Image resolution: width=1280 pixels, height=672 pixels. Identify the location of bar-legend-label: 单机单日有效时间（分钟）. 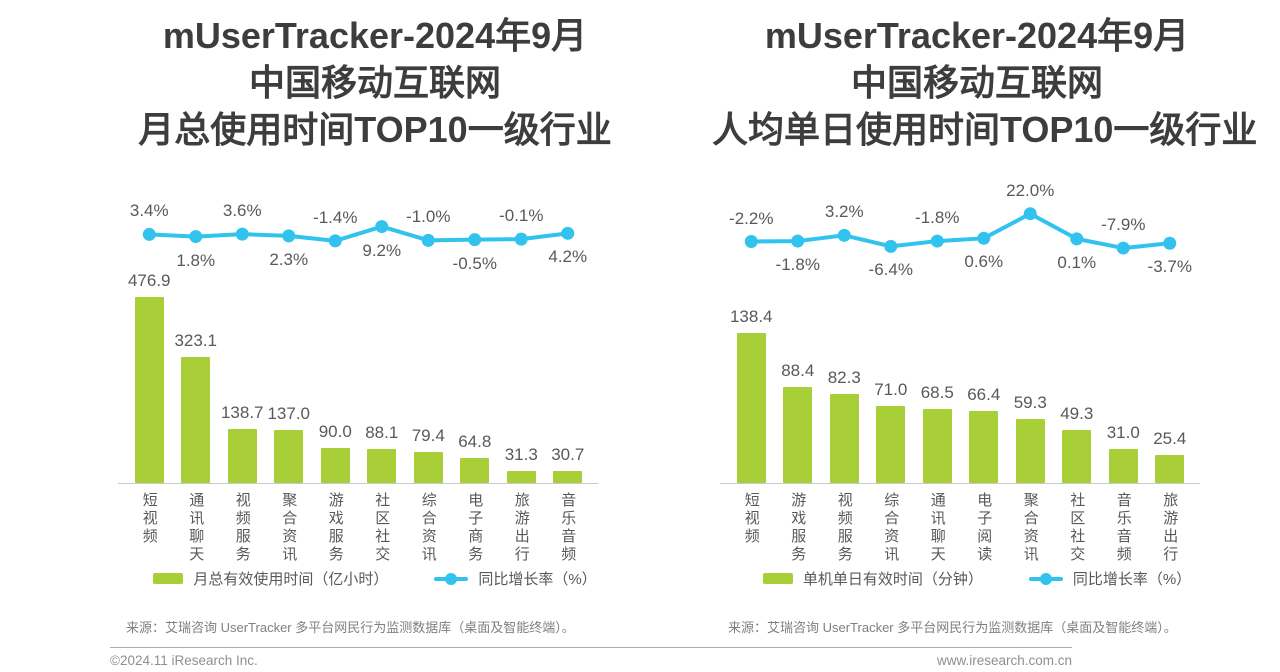
(892, 579).